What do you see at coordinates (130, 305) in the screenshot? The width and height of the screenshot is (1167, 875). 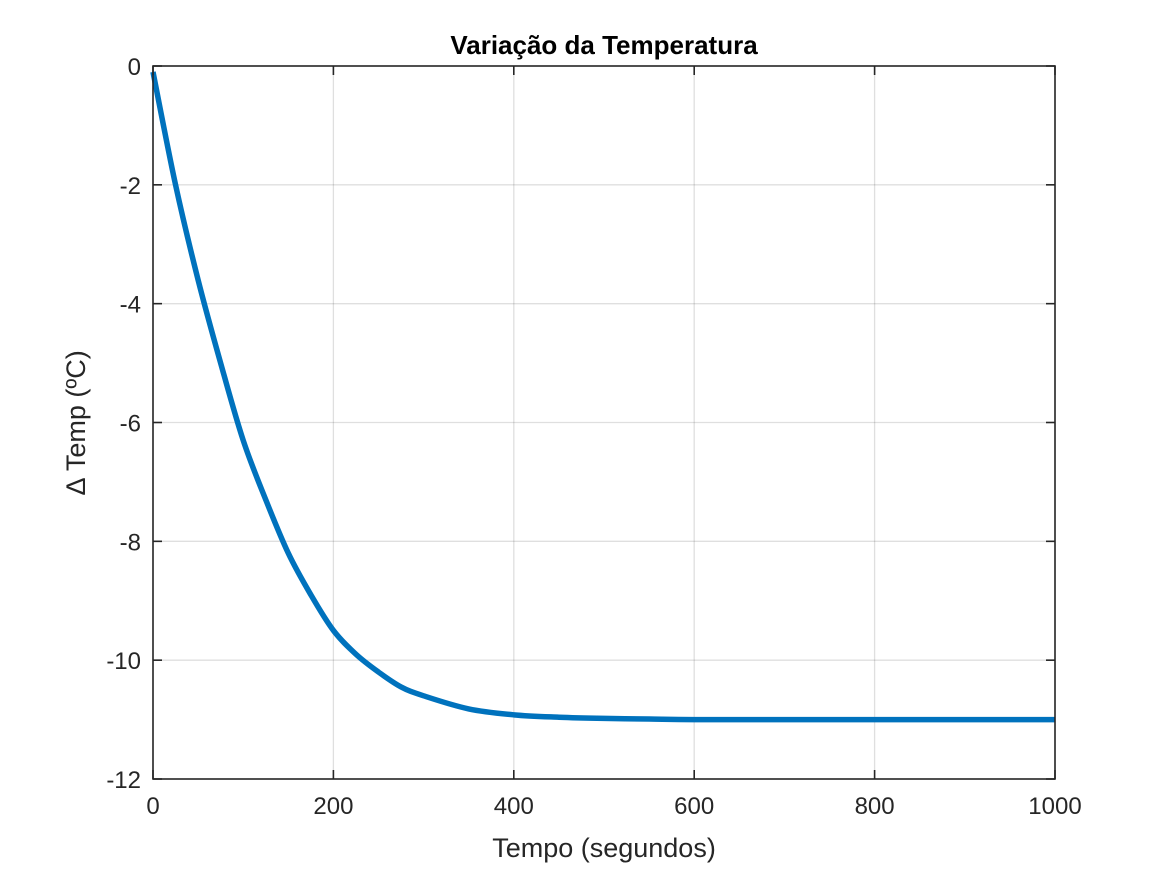 I see `y-tick-label: -4` at bounding box center [130, 305].